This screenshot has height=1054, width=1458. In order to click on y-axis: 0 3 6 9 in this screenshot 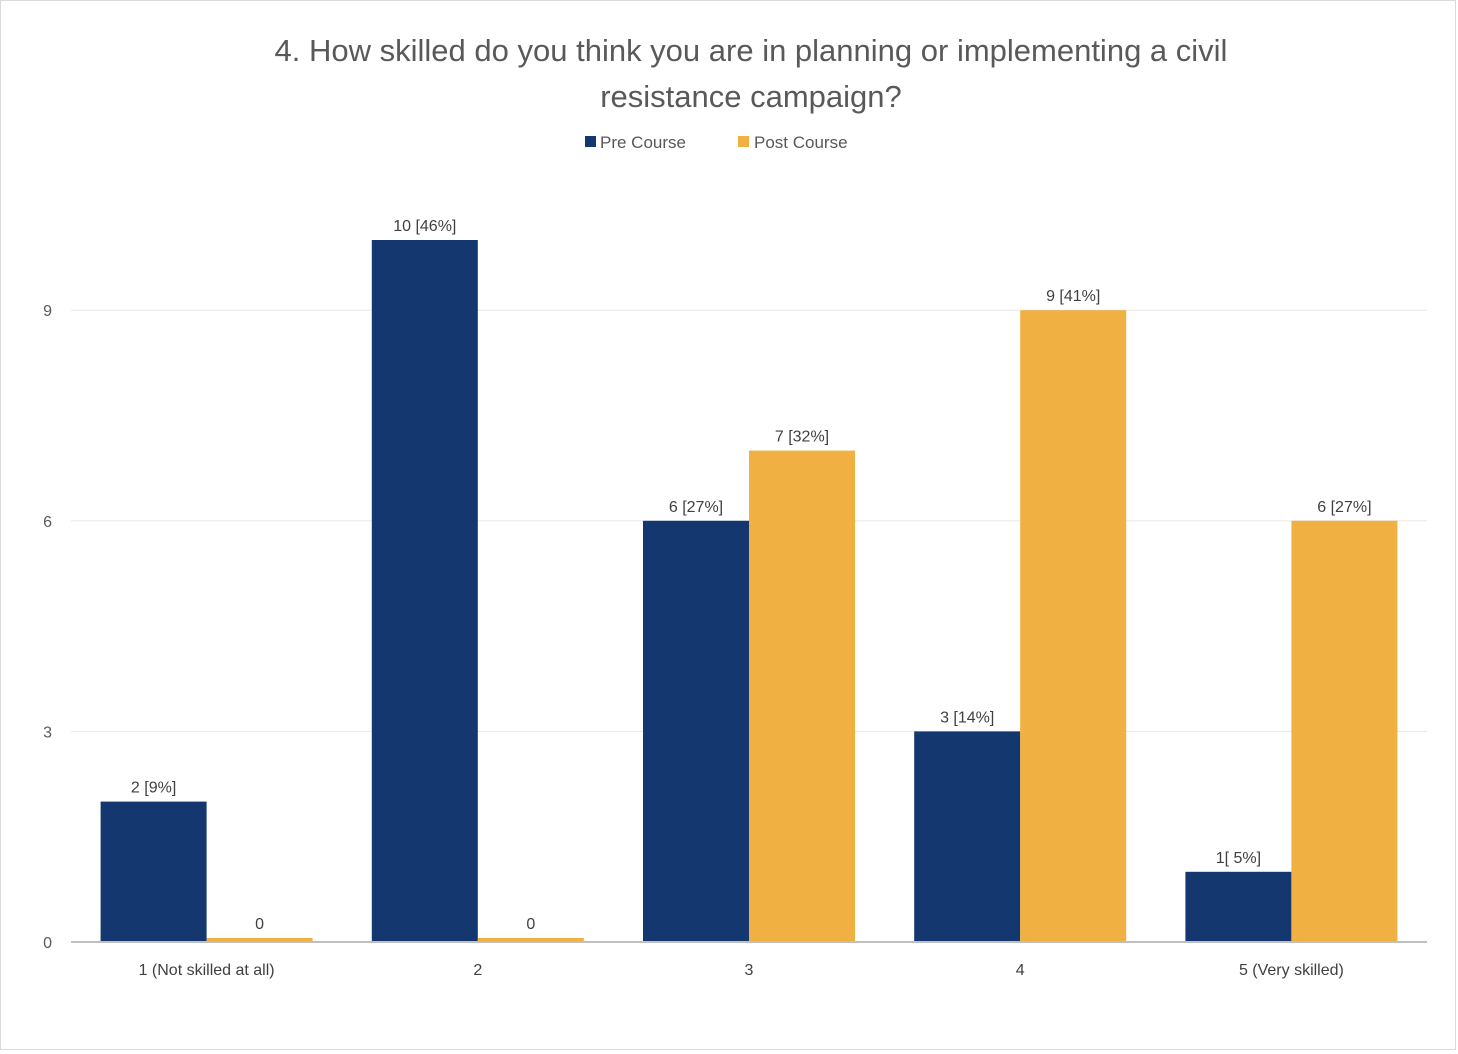, I will do `click(47, 627)`.